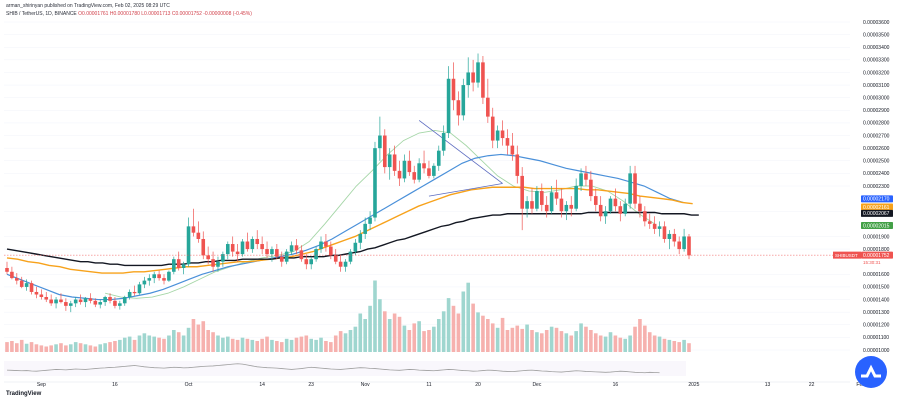  I want to click on y-tick-label: 0.00001600, so click(876, 275).